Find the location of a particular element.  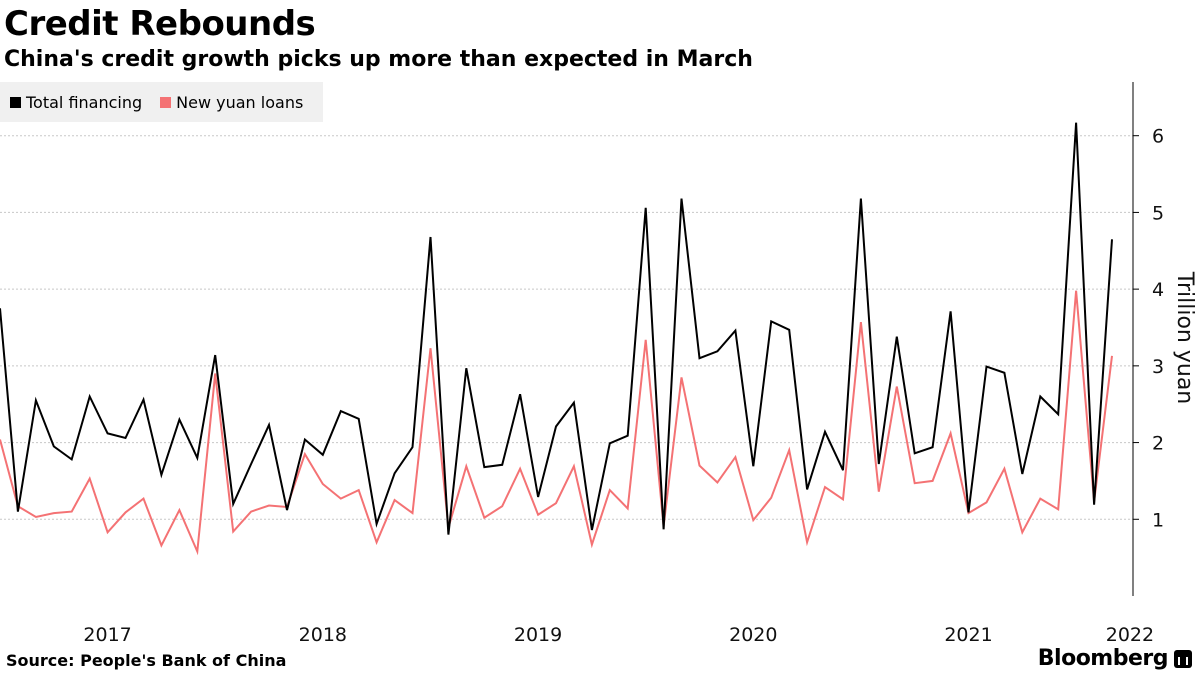

y-tick-label: 3 is located at coordinates (1158, 367).